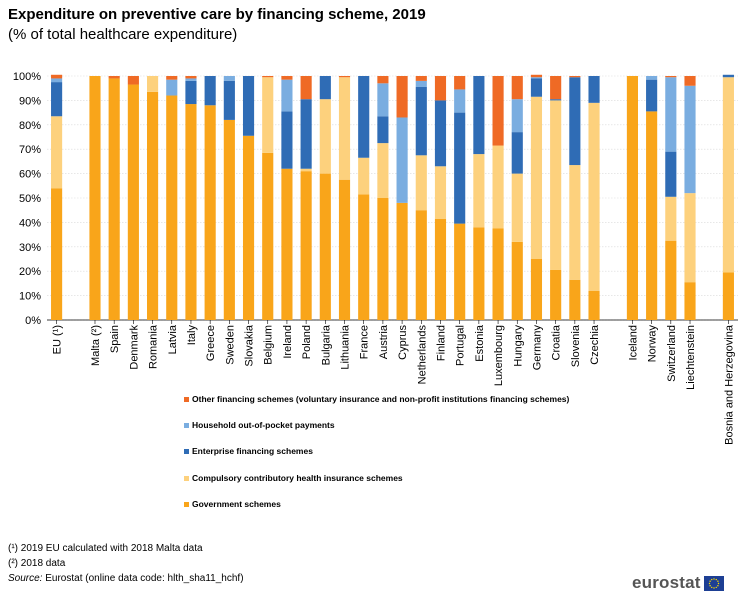 The height and width of the screenshot is (599, 745). I want to click on x-tick-label: Finland, so click(441, 343).